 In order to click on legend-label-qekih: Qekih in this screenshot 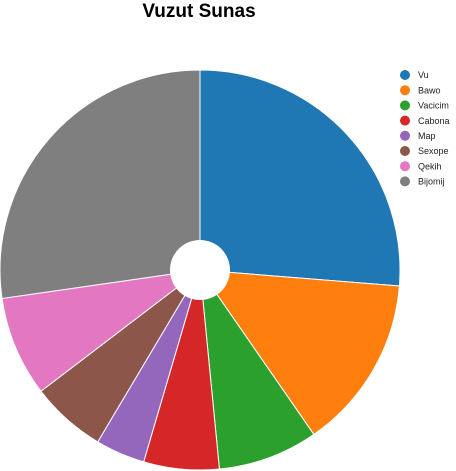, I will do `click(430, 166)`.